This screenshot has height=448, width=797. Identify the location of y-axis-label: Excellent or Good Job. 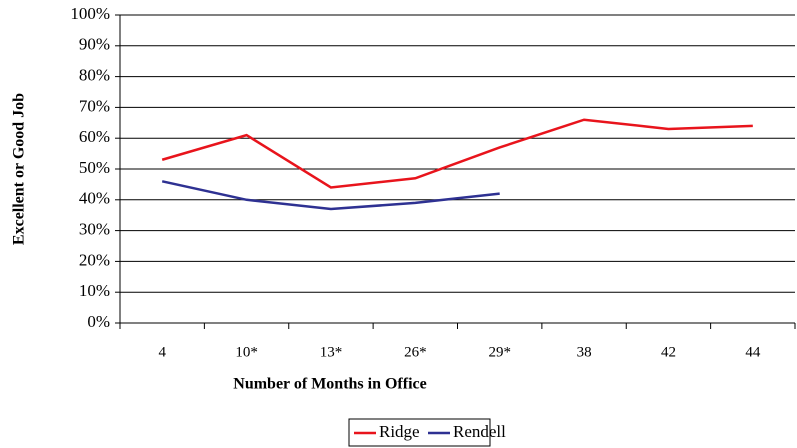
(19, 169).